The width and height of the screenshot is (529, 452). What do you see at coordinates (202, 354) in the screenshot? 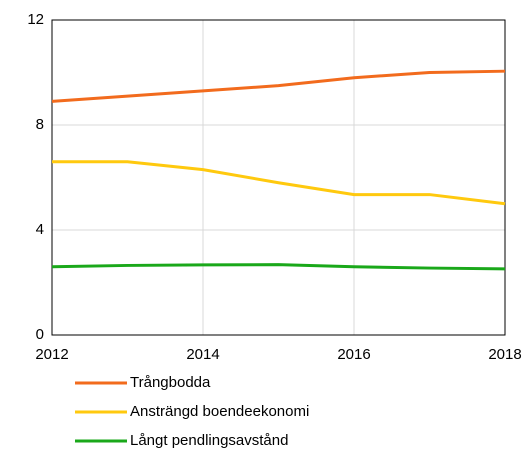
I see `x-tick-label: 2014` at bounding box center [202, 354].